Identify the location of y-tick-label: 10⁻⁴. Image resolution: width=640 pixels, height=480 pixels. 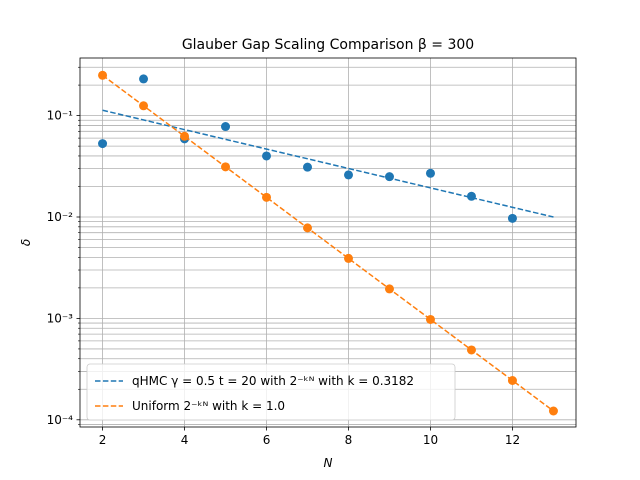
(60, 420).